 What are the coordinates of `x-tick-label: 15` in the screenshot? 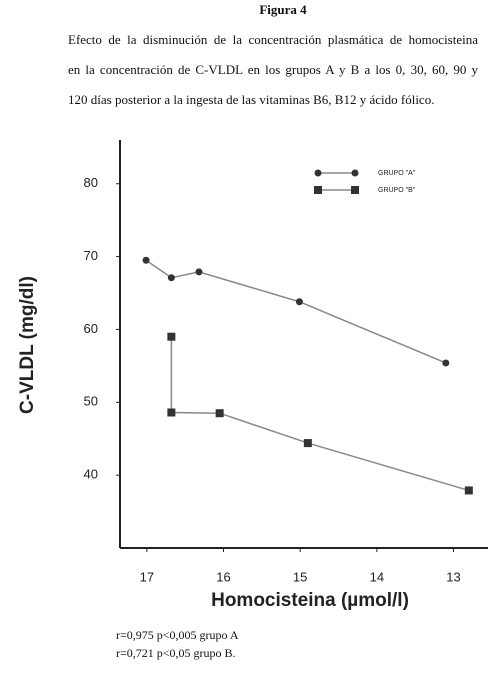 It's located at (300, 576).